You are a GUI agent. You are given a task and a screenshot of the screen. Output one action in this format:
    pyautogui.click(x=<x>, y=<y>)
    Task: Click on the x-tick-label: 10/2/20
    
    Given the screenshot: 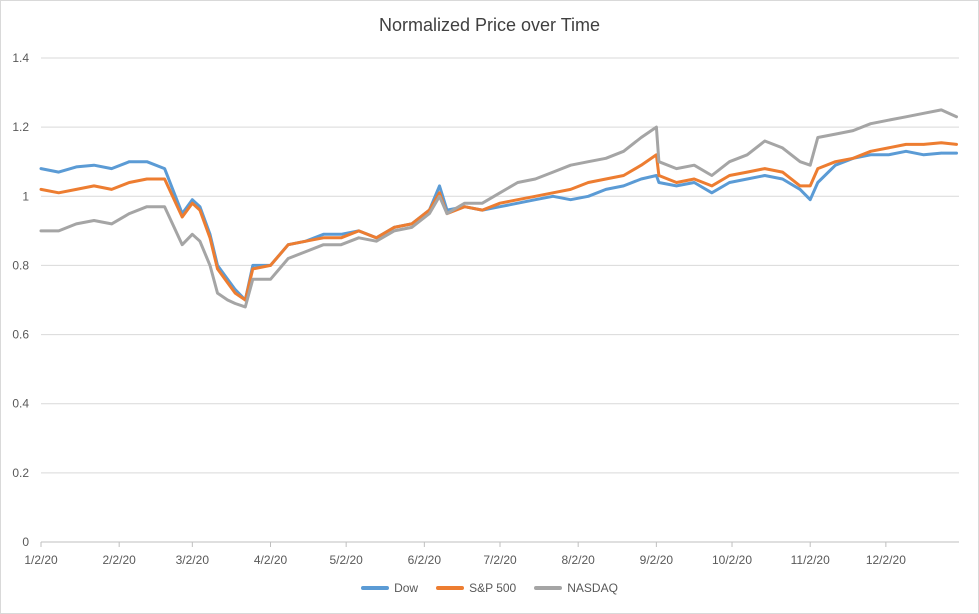 What is the action you would take?
    pyautogui.click(x=732, y=560)
    